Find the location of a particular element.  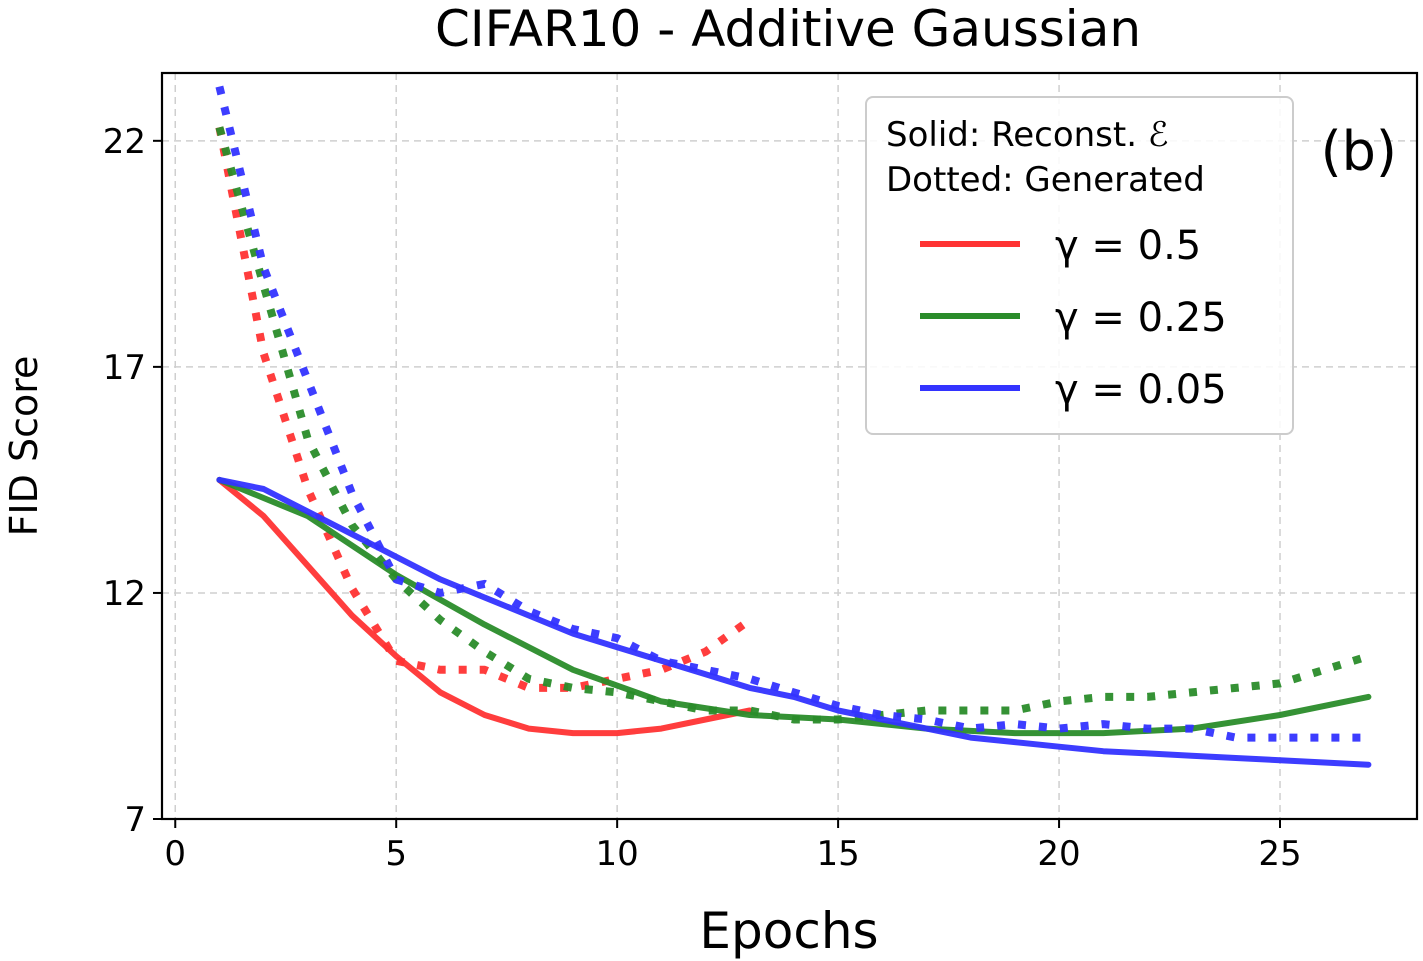

y-tick-label: 7 is located at coordinates (135, 820).